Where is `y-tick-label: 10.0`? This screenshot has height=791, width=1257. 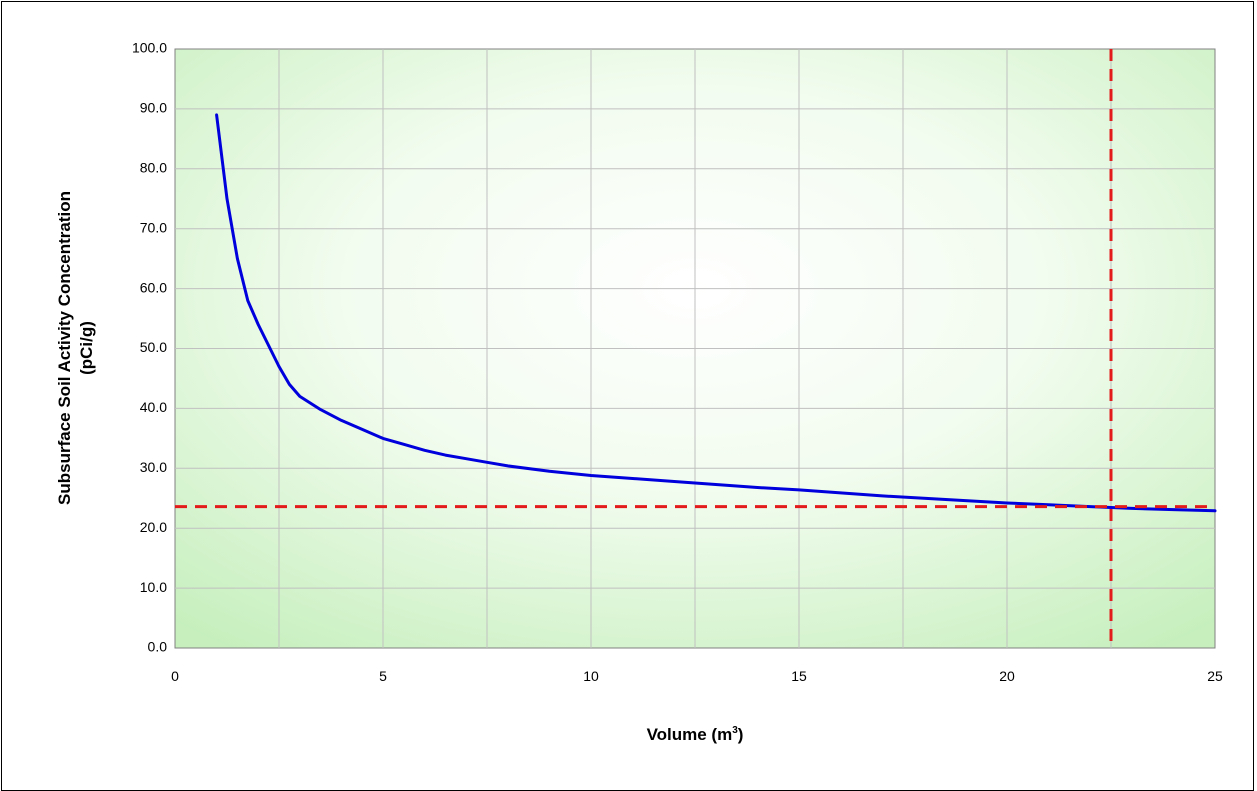 y-tick-label: 10.0 is located at coordinates (153, 587).